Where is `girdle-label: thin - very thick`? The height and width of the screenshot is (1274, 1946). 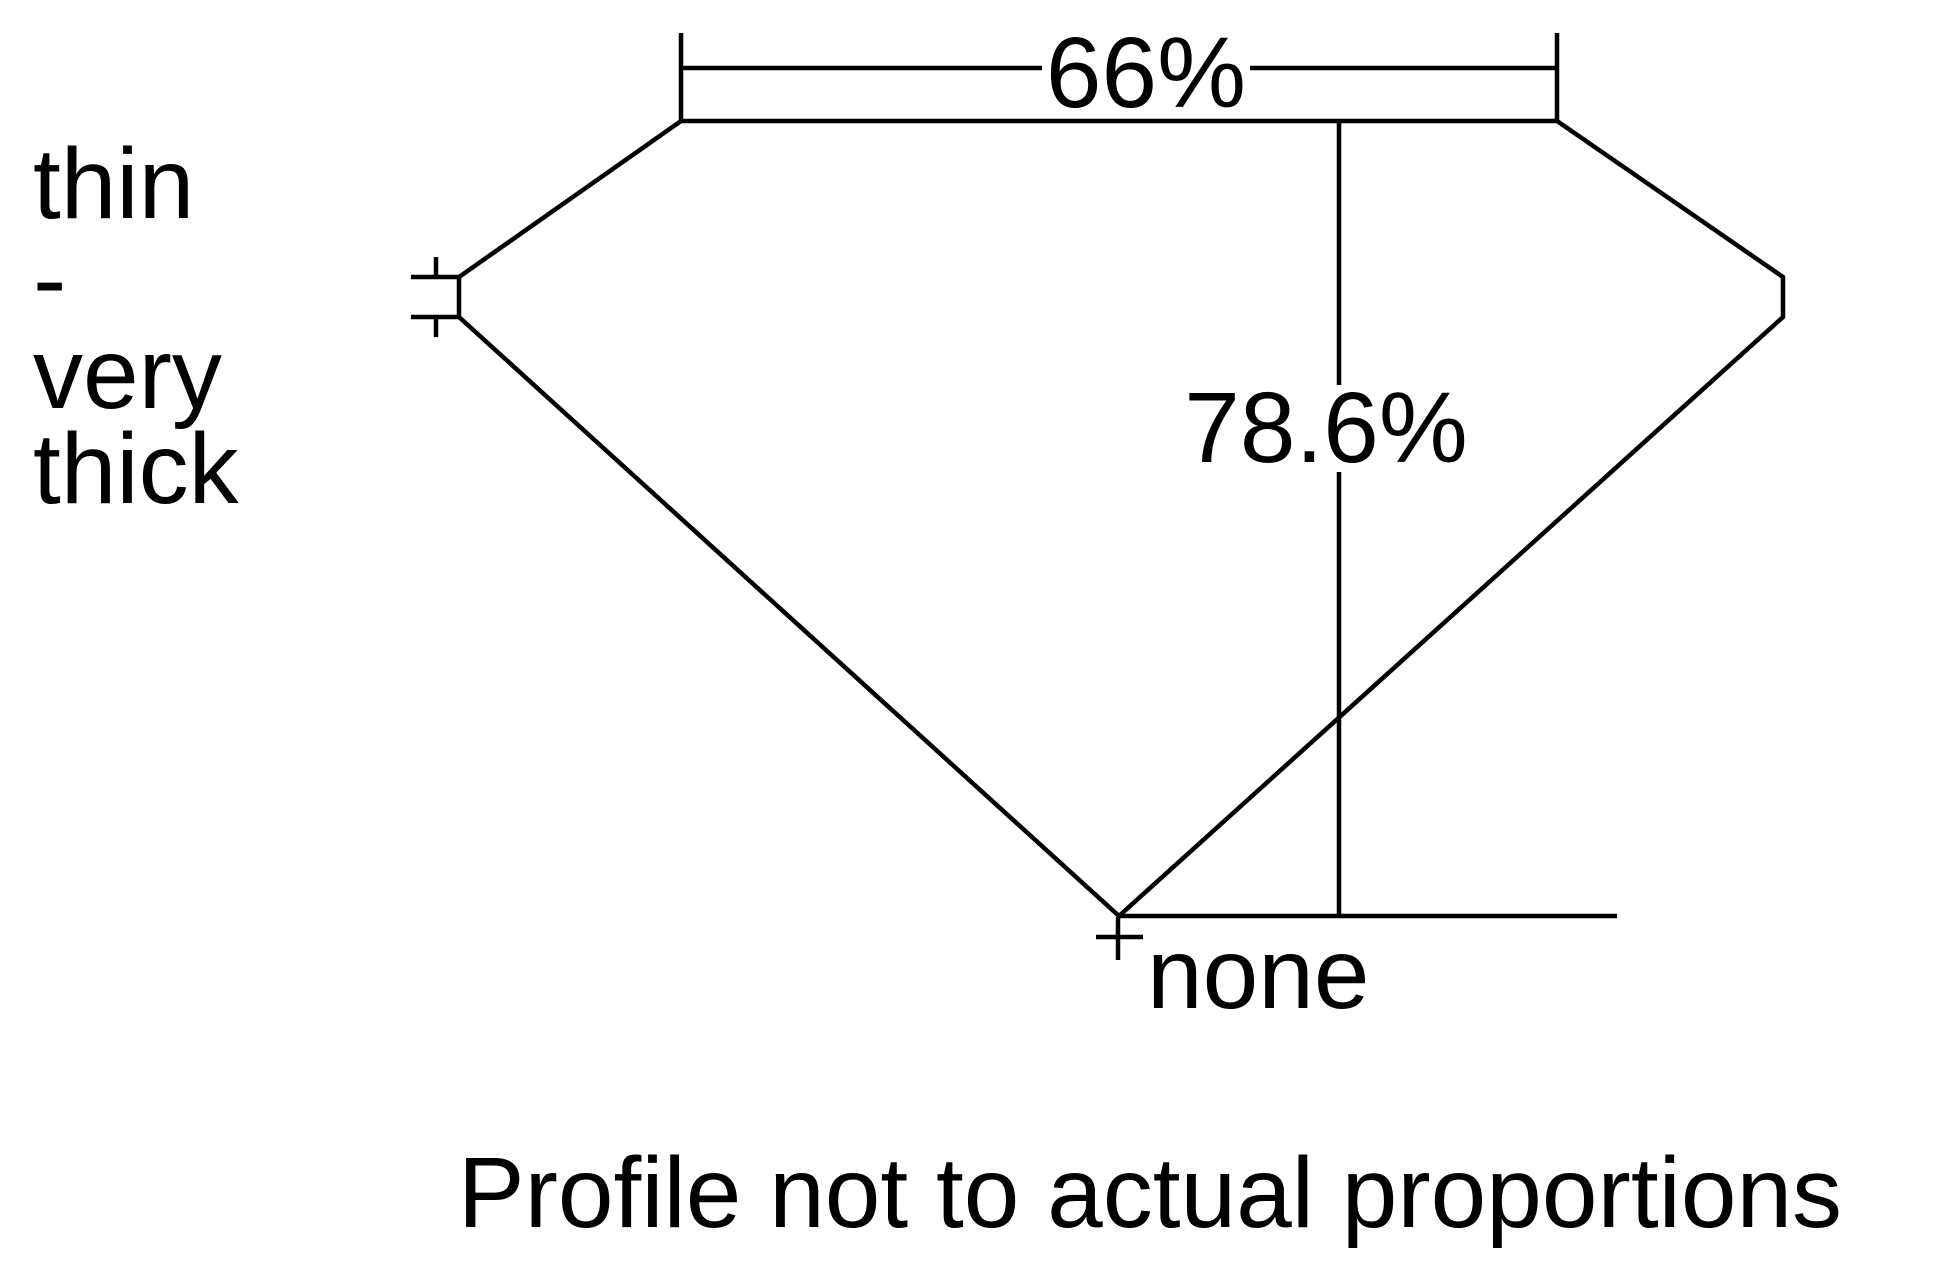
girdle-label: thin - very thick is located at coordinates (136, 326).